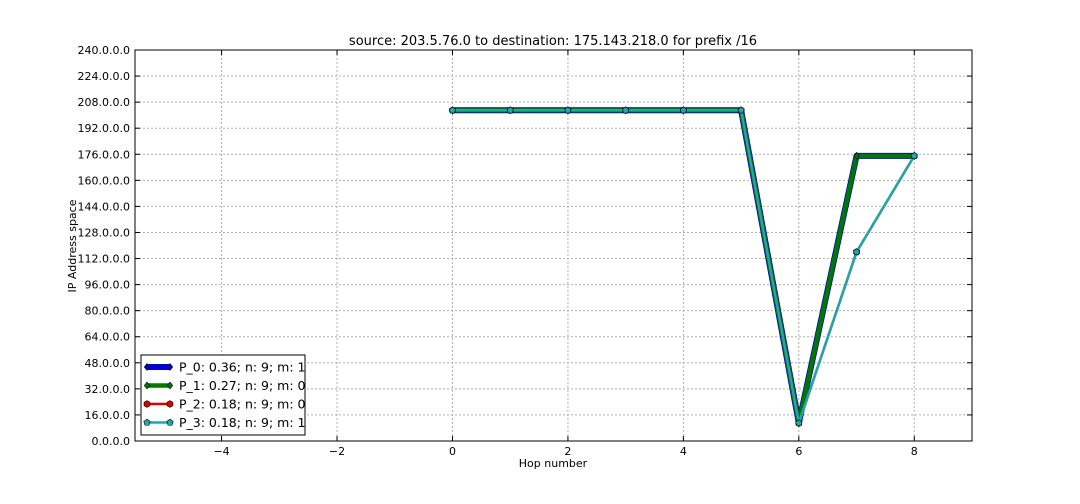 Image resolution: width=1080 pixels, height=504 pixels. What do you see at coordinates (337, 451) in the screenshot?
I see `x-tick-label: −2` at bounding box center [337, 451].